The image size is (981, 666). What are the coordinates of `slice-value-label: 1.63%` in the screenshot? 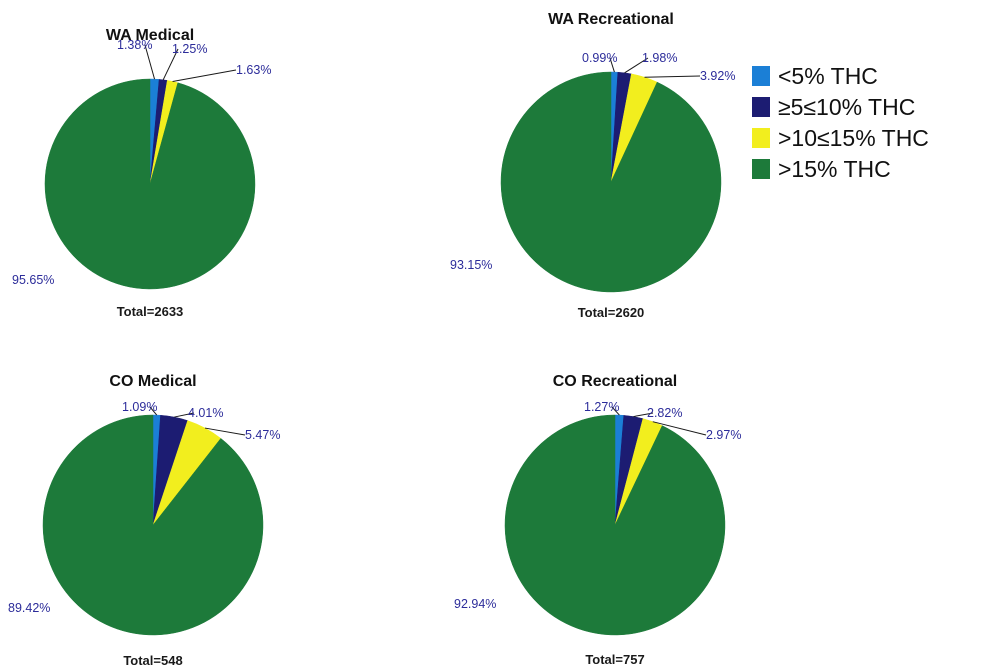 It's located at (253, 70).